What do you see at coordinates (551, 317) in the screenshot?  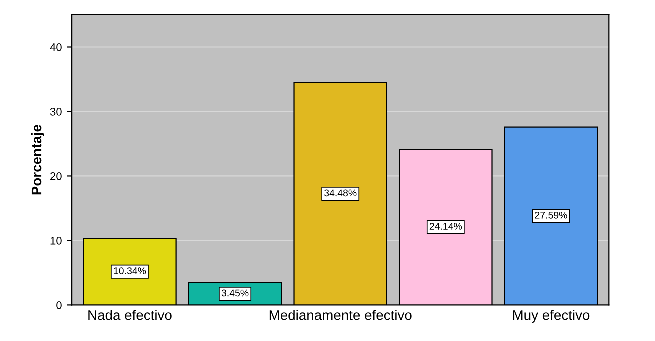 I see `x-tick-label: Muy efectivo` at bounding box center [551, 317].